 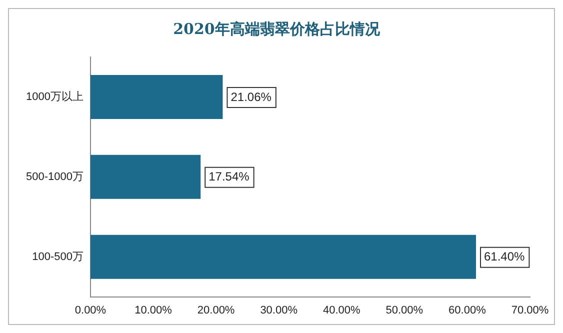 What do you see at coordinates (467, 310) in the screenshot?
I see `x-tick-label: 60.00%` at bounding box center [467, 310].